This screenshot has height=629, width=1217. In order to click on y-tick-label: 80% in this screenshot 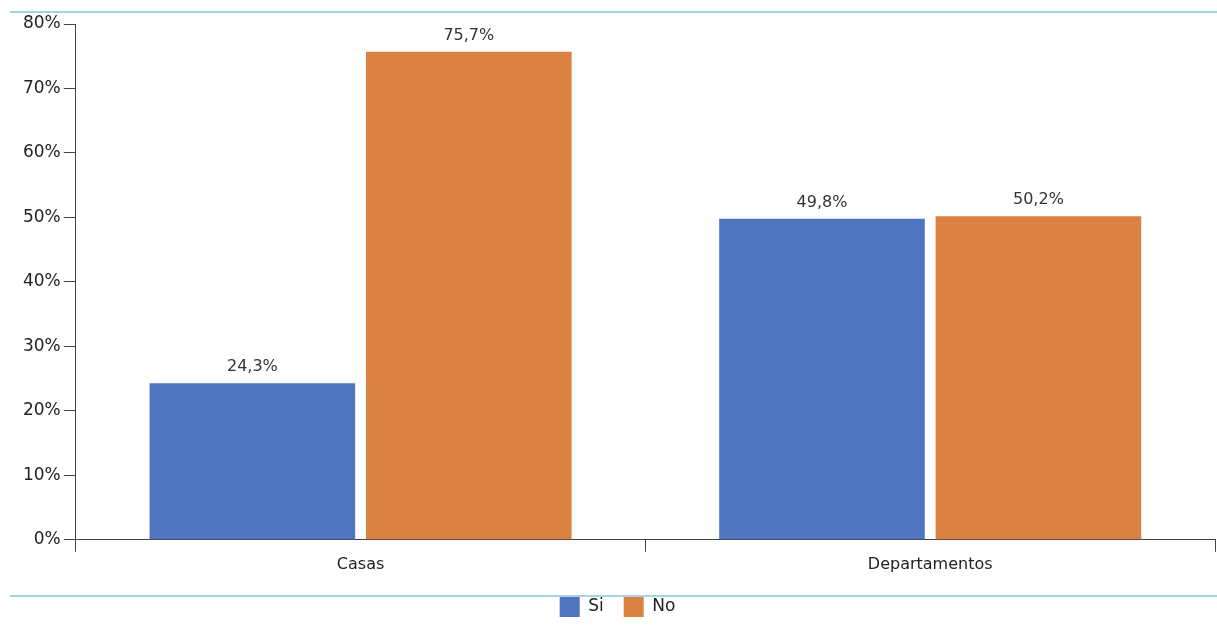, I will do `click(41, 22)`.